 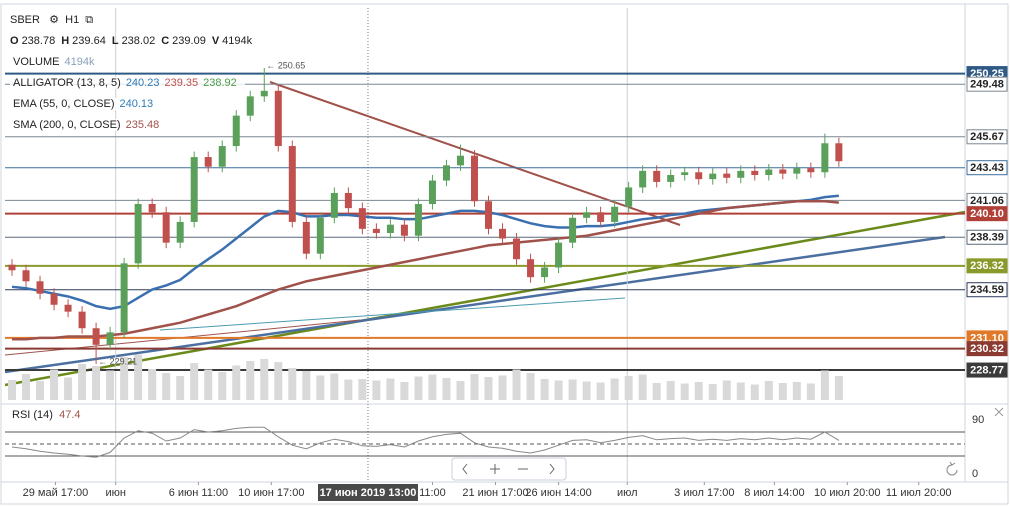 I want to click on indicator: ALLIGATOR (13, 8, 5) 240.23 239.35 238.92, so click(x=134, y=83).